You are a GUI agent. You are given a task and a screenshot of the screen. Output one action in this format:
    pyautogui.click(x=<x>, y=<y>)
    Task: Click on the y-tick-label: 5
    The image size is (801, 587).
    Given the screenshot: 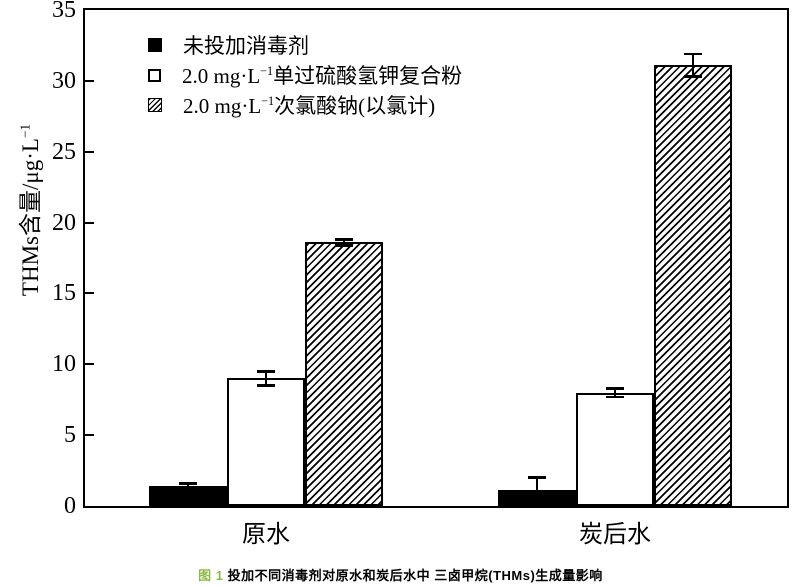 What is the action you would take?
    pyautogui.click(x=70, y=435)
    